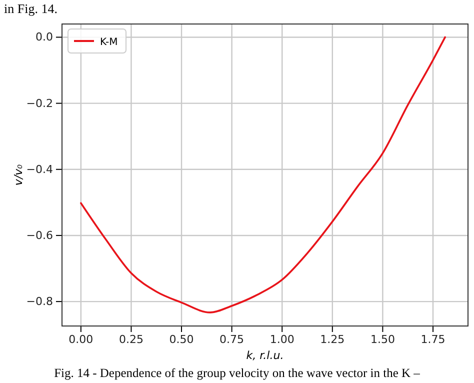 The height and width of the screenshot is (383, 474). Describe the element at coordinates (39, 235) in the screenshot. I see `y-tick-label: −0.6` at that location.